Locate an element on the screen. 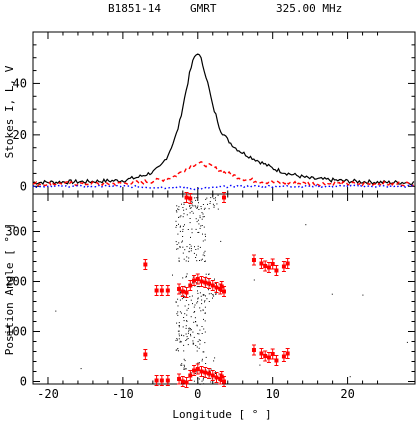  stokes-v-line is located at coordinates (223, 187).